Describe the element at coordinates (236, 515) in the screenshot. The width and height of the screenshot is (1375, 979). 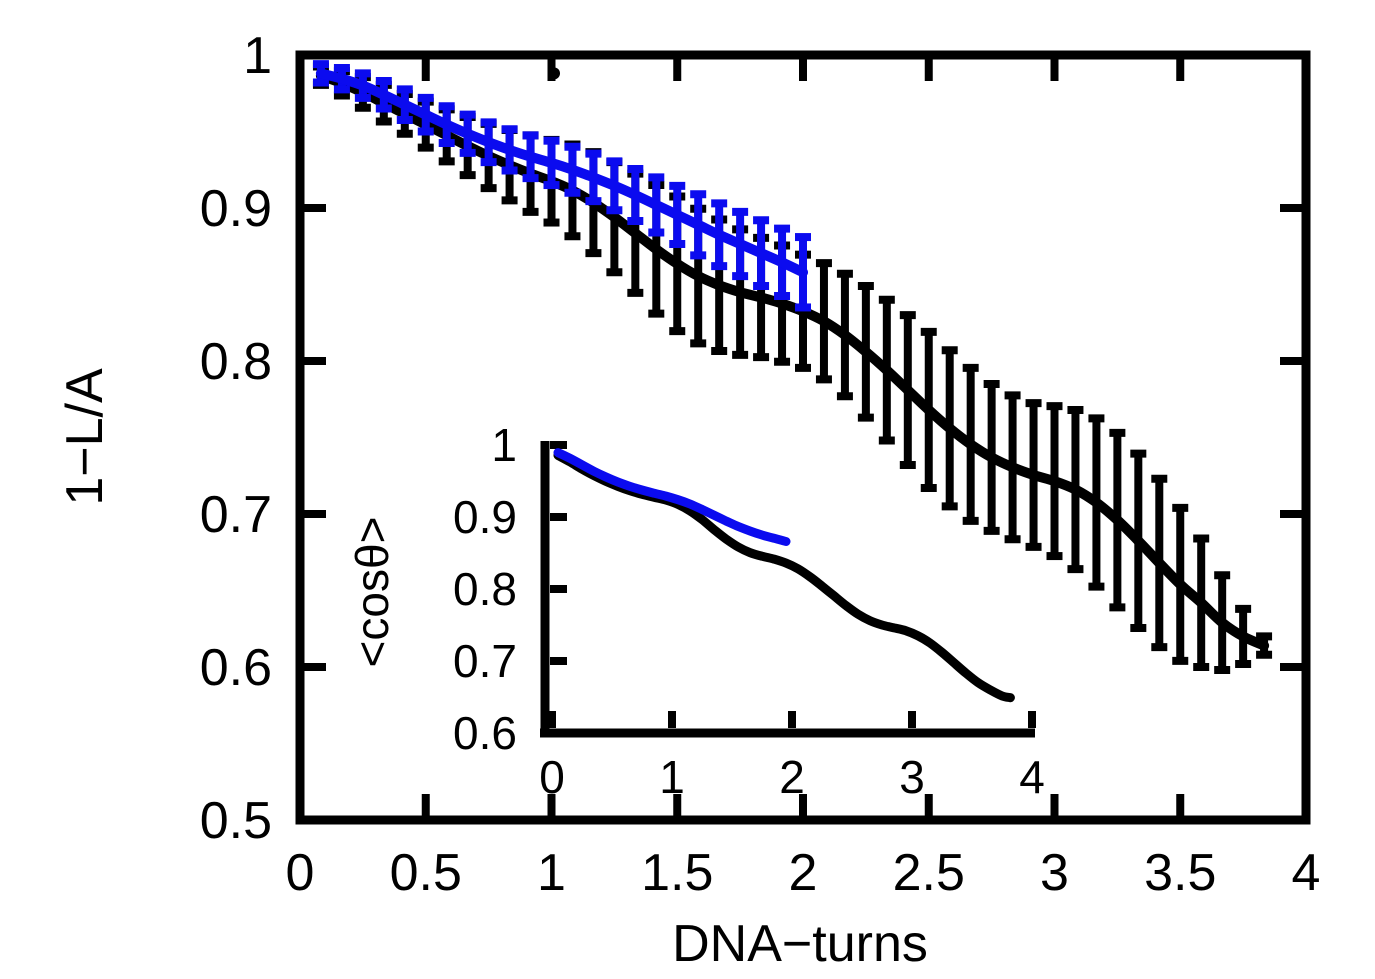
I see `main-y-tick-label: 0.7` at that location.